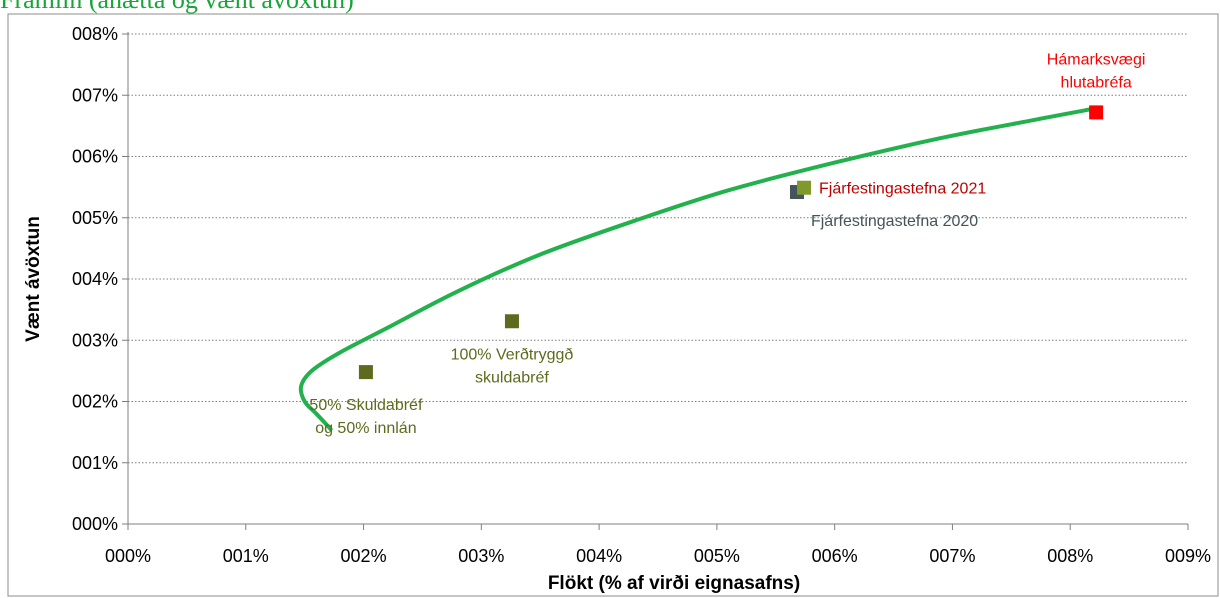  I want to click on data-point-label: og 50% innlán, so click(365, 428).